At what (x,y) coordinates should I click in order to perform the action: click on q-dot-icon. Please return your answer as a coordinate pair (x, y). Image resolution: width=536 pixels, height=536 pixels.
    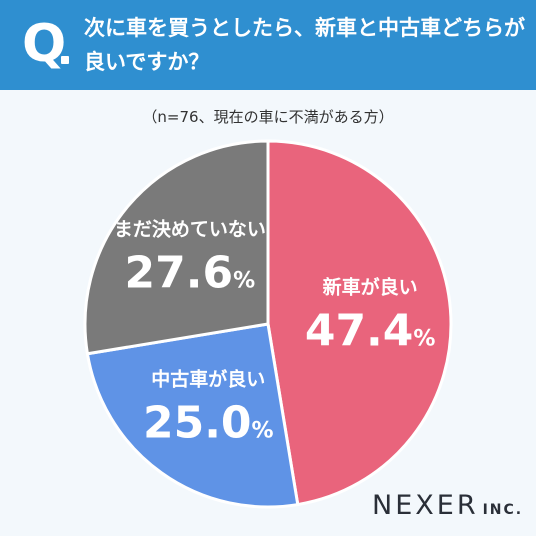
    Looking at the image, I should click on (65, 60).